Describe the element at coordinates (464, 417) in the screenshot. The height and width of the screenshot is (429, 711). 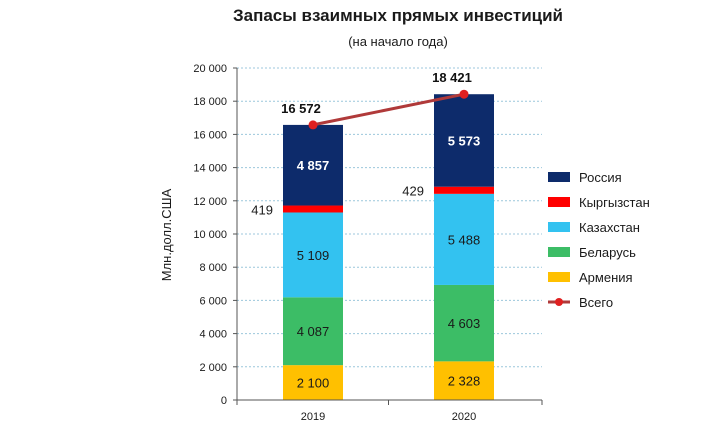
I see `x-tick-label: 2020` at that location.